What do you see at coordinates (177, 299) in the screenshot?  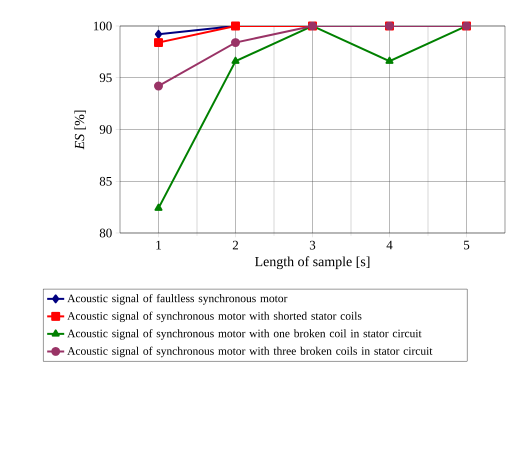 I see `legend-label: Acoustic signal of faultless synchronous motor` at bounding box center [177, 299].